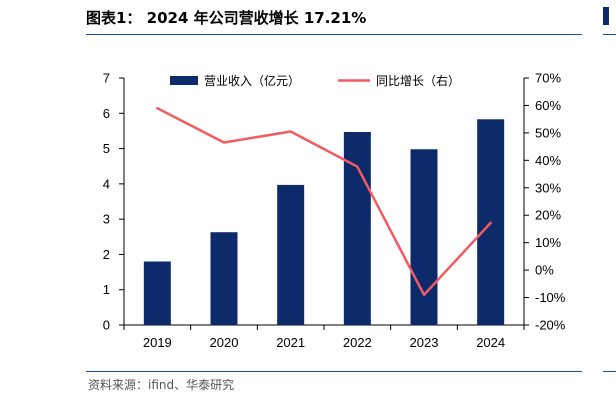 The height and width of the screenshot is (403, 616). What do you see at coordinates (609, 371) in the screenshot?
I see `adjacent-page-divider-bottom` at bounding box center [609, 371].